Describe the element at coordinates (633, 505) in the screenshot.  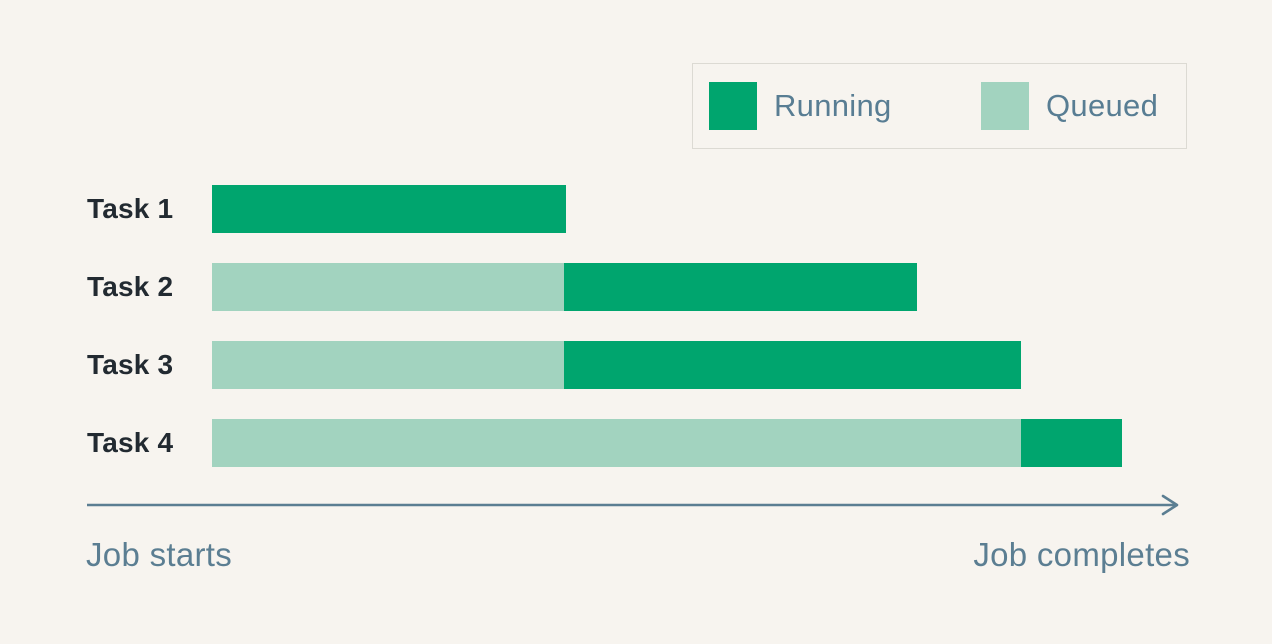
I see `time-axis-arrow` at that location.